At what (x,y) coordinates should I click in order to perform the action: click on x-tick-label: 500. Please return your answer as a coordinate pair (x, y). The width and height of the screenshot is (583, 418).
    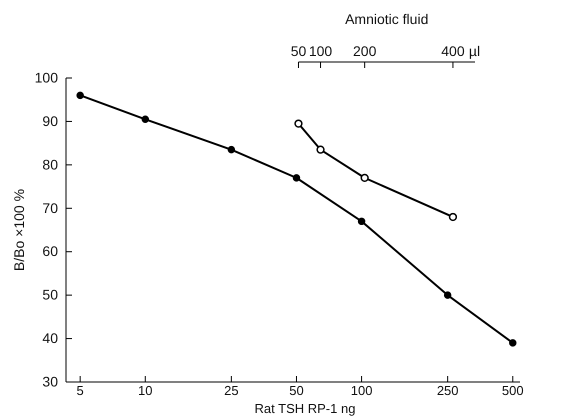
    Looking at the image, I should click on (513, 390).